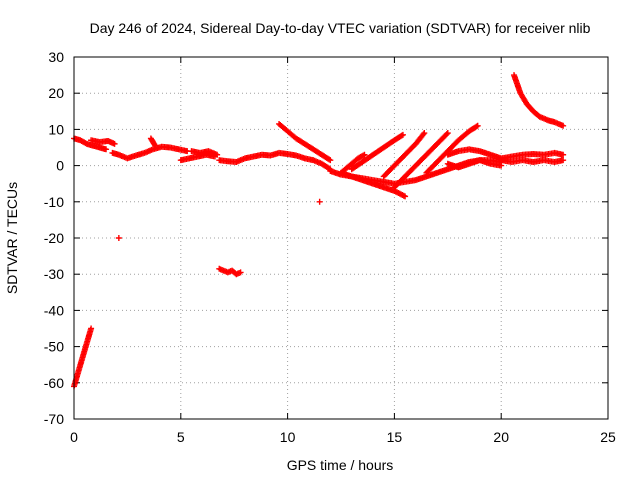 The image size is (640, 480). I want to click on series-track-u, so click(230, 271).